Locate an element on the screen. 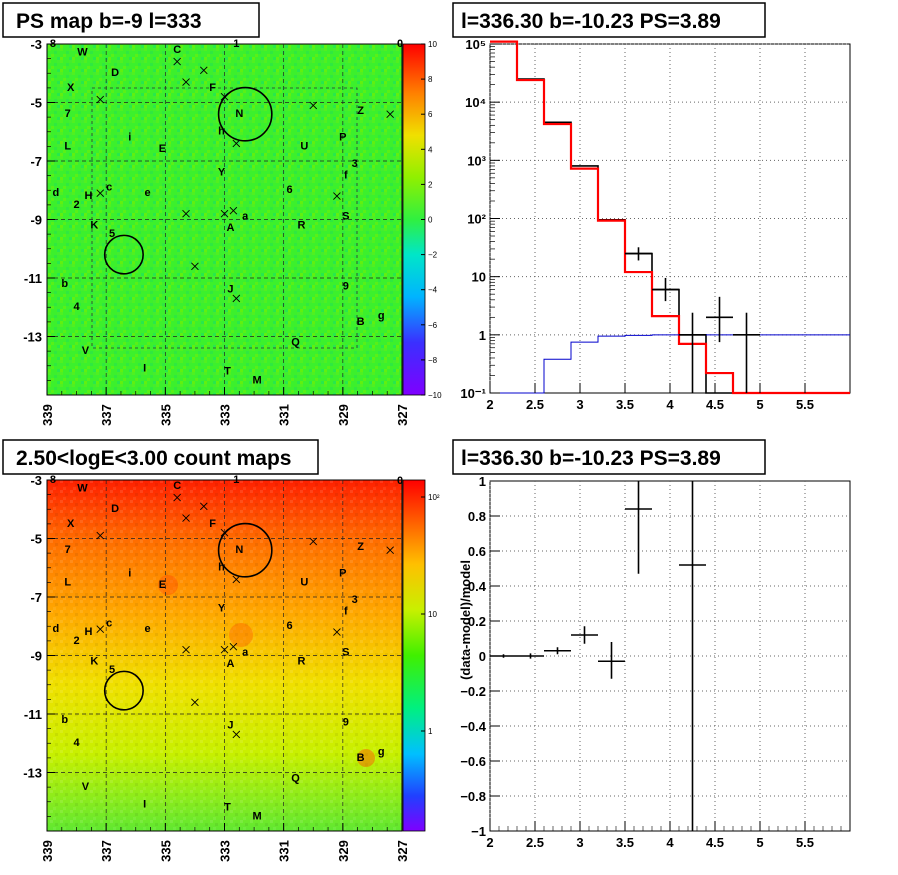 This screenshot has width=898, height=875. residual-xtick-label: 2.5 is located at coordinates (535, 842).